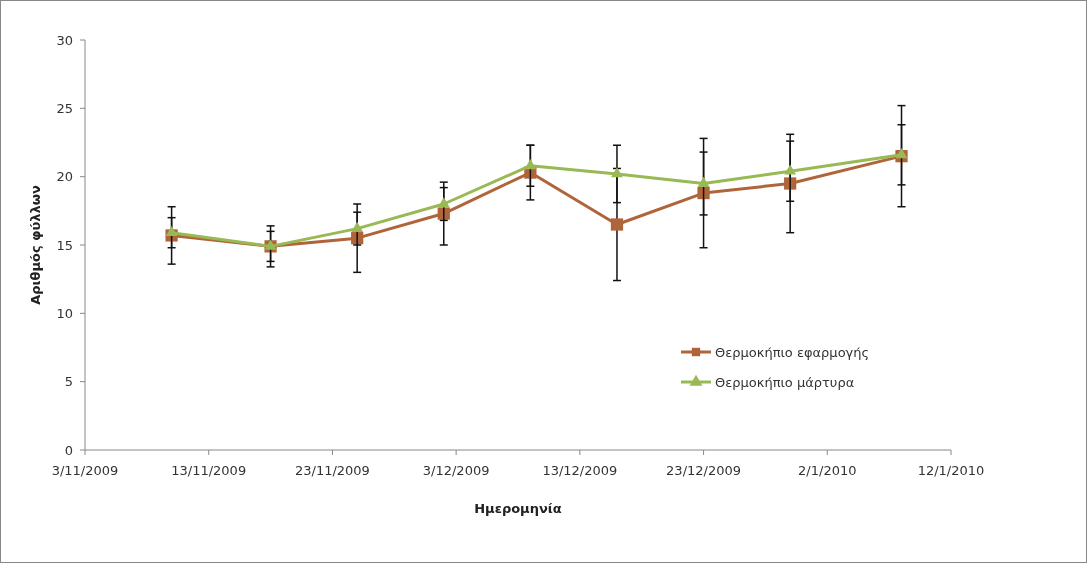 The height and width of the screenshot is (563, 1087). What do you see at coordinates (64, 108) in the screenshot?
I see `y-tick-label: 25` at bounding box center [64, 108].